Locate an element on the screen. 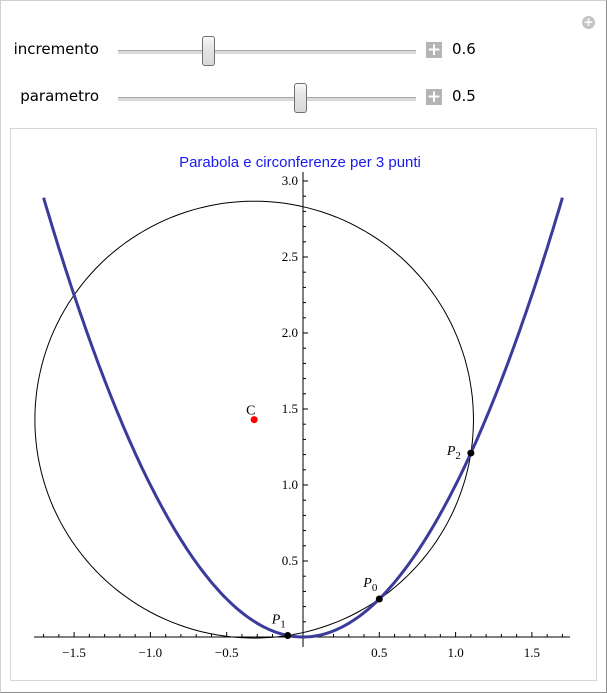  y-tick-label: 2.5 is located at coordinates (290, 256).